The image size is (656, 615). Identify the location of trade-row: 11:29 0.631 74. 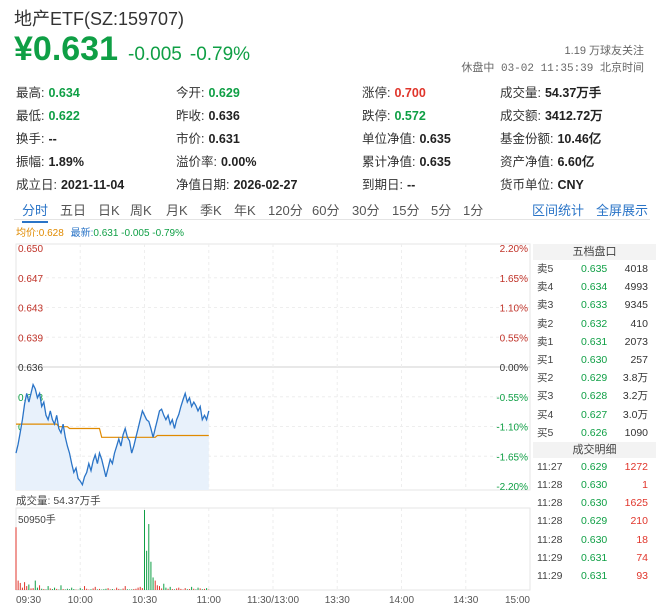
(594, 558).